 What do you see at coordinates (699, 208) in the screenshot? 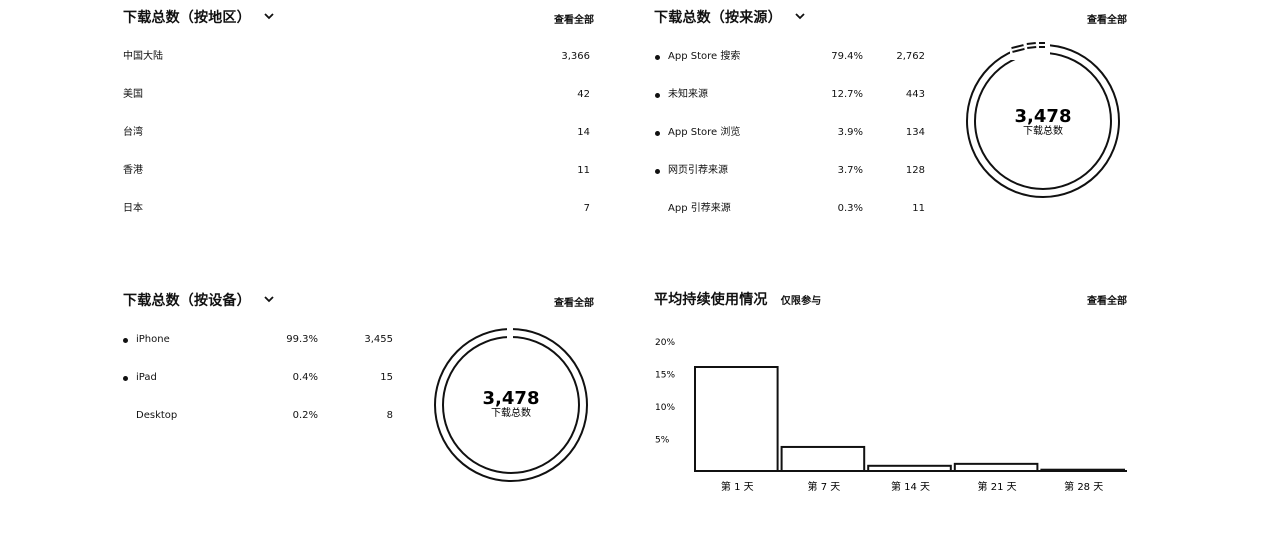
I see `source-row-label: App 引荐来源` at bounding box center [699, 208].